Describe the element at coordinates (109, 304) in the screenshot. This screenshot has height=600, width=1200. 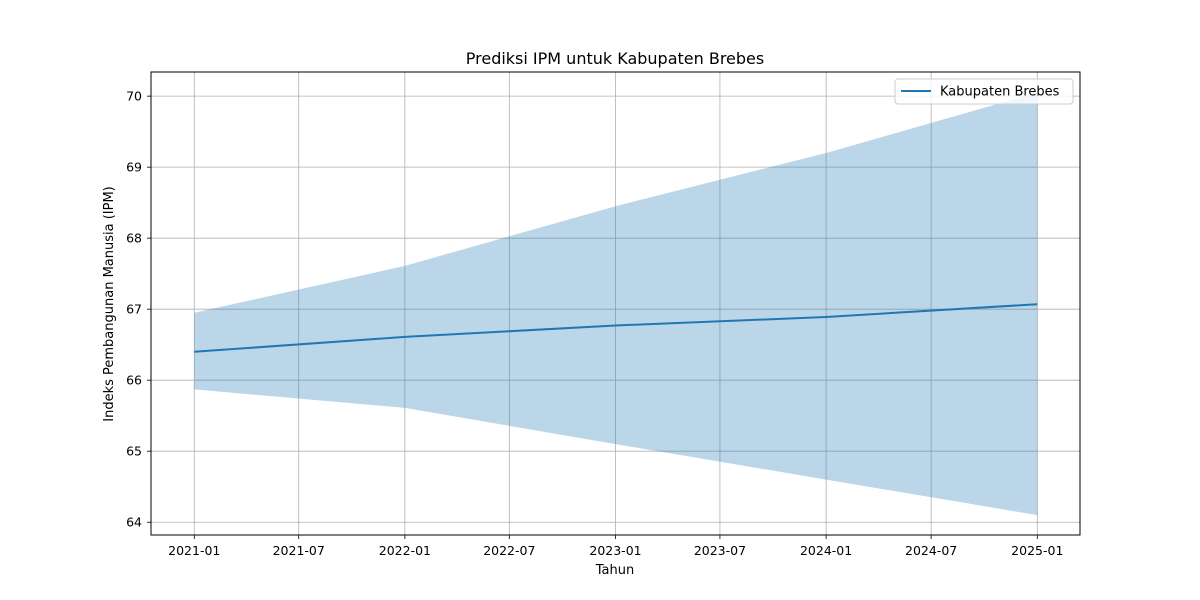
I see `y-axis-label: Indeks Pembangunan Manusia (IPM)` at that location.